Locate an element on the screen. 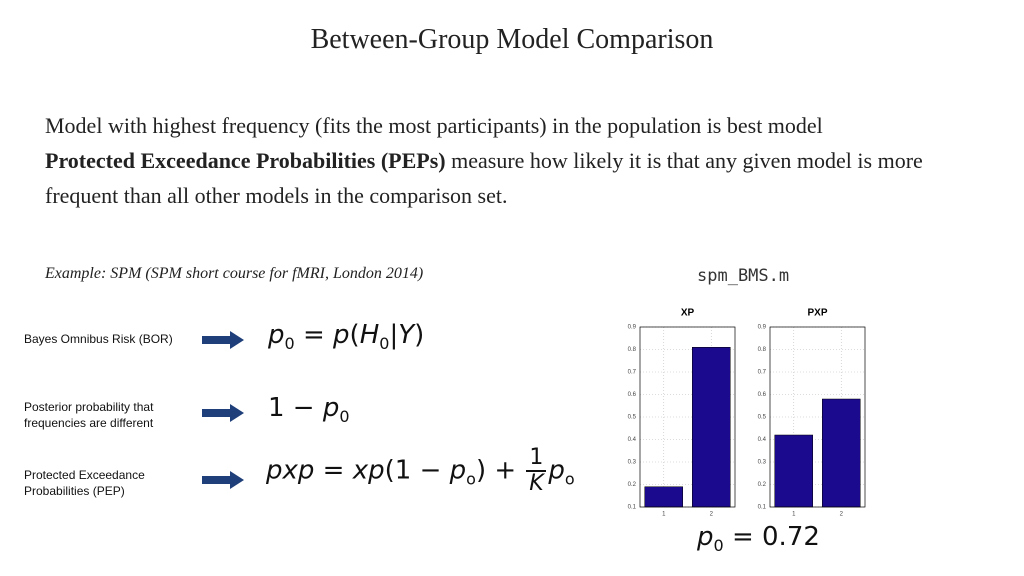 This screenshot has width=1024, height=576. formula: p0 = p(H0|Y) is located at coordinates (346, 336).